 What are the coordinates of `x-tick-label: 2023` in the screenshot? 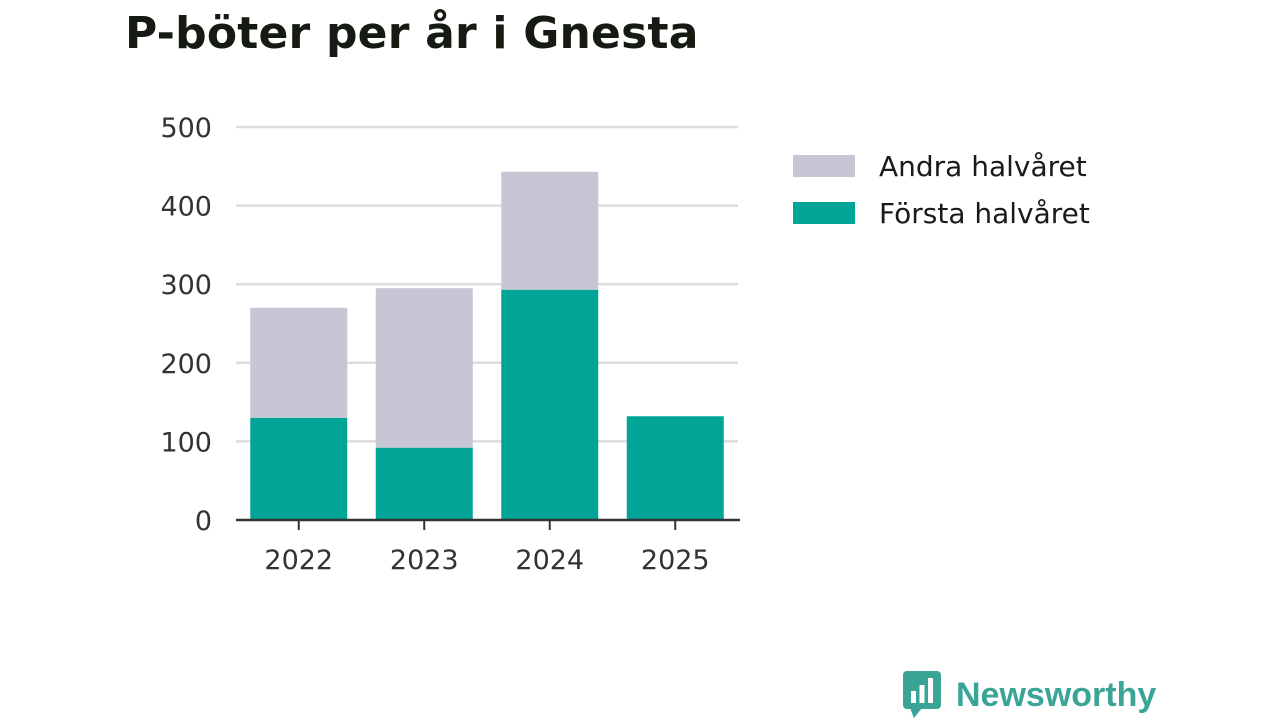 It's located at (424, 560).